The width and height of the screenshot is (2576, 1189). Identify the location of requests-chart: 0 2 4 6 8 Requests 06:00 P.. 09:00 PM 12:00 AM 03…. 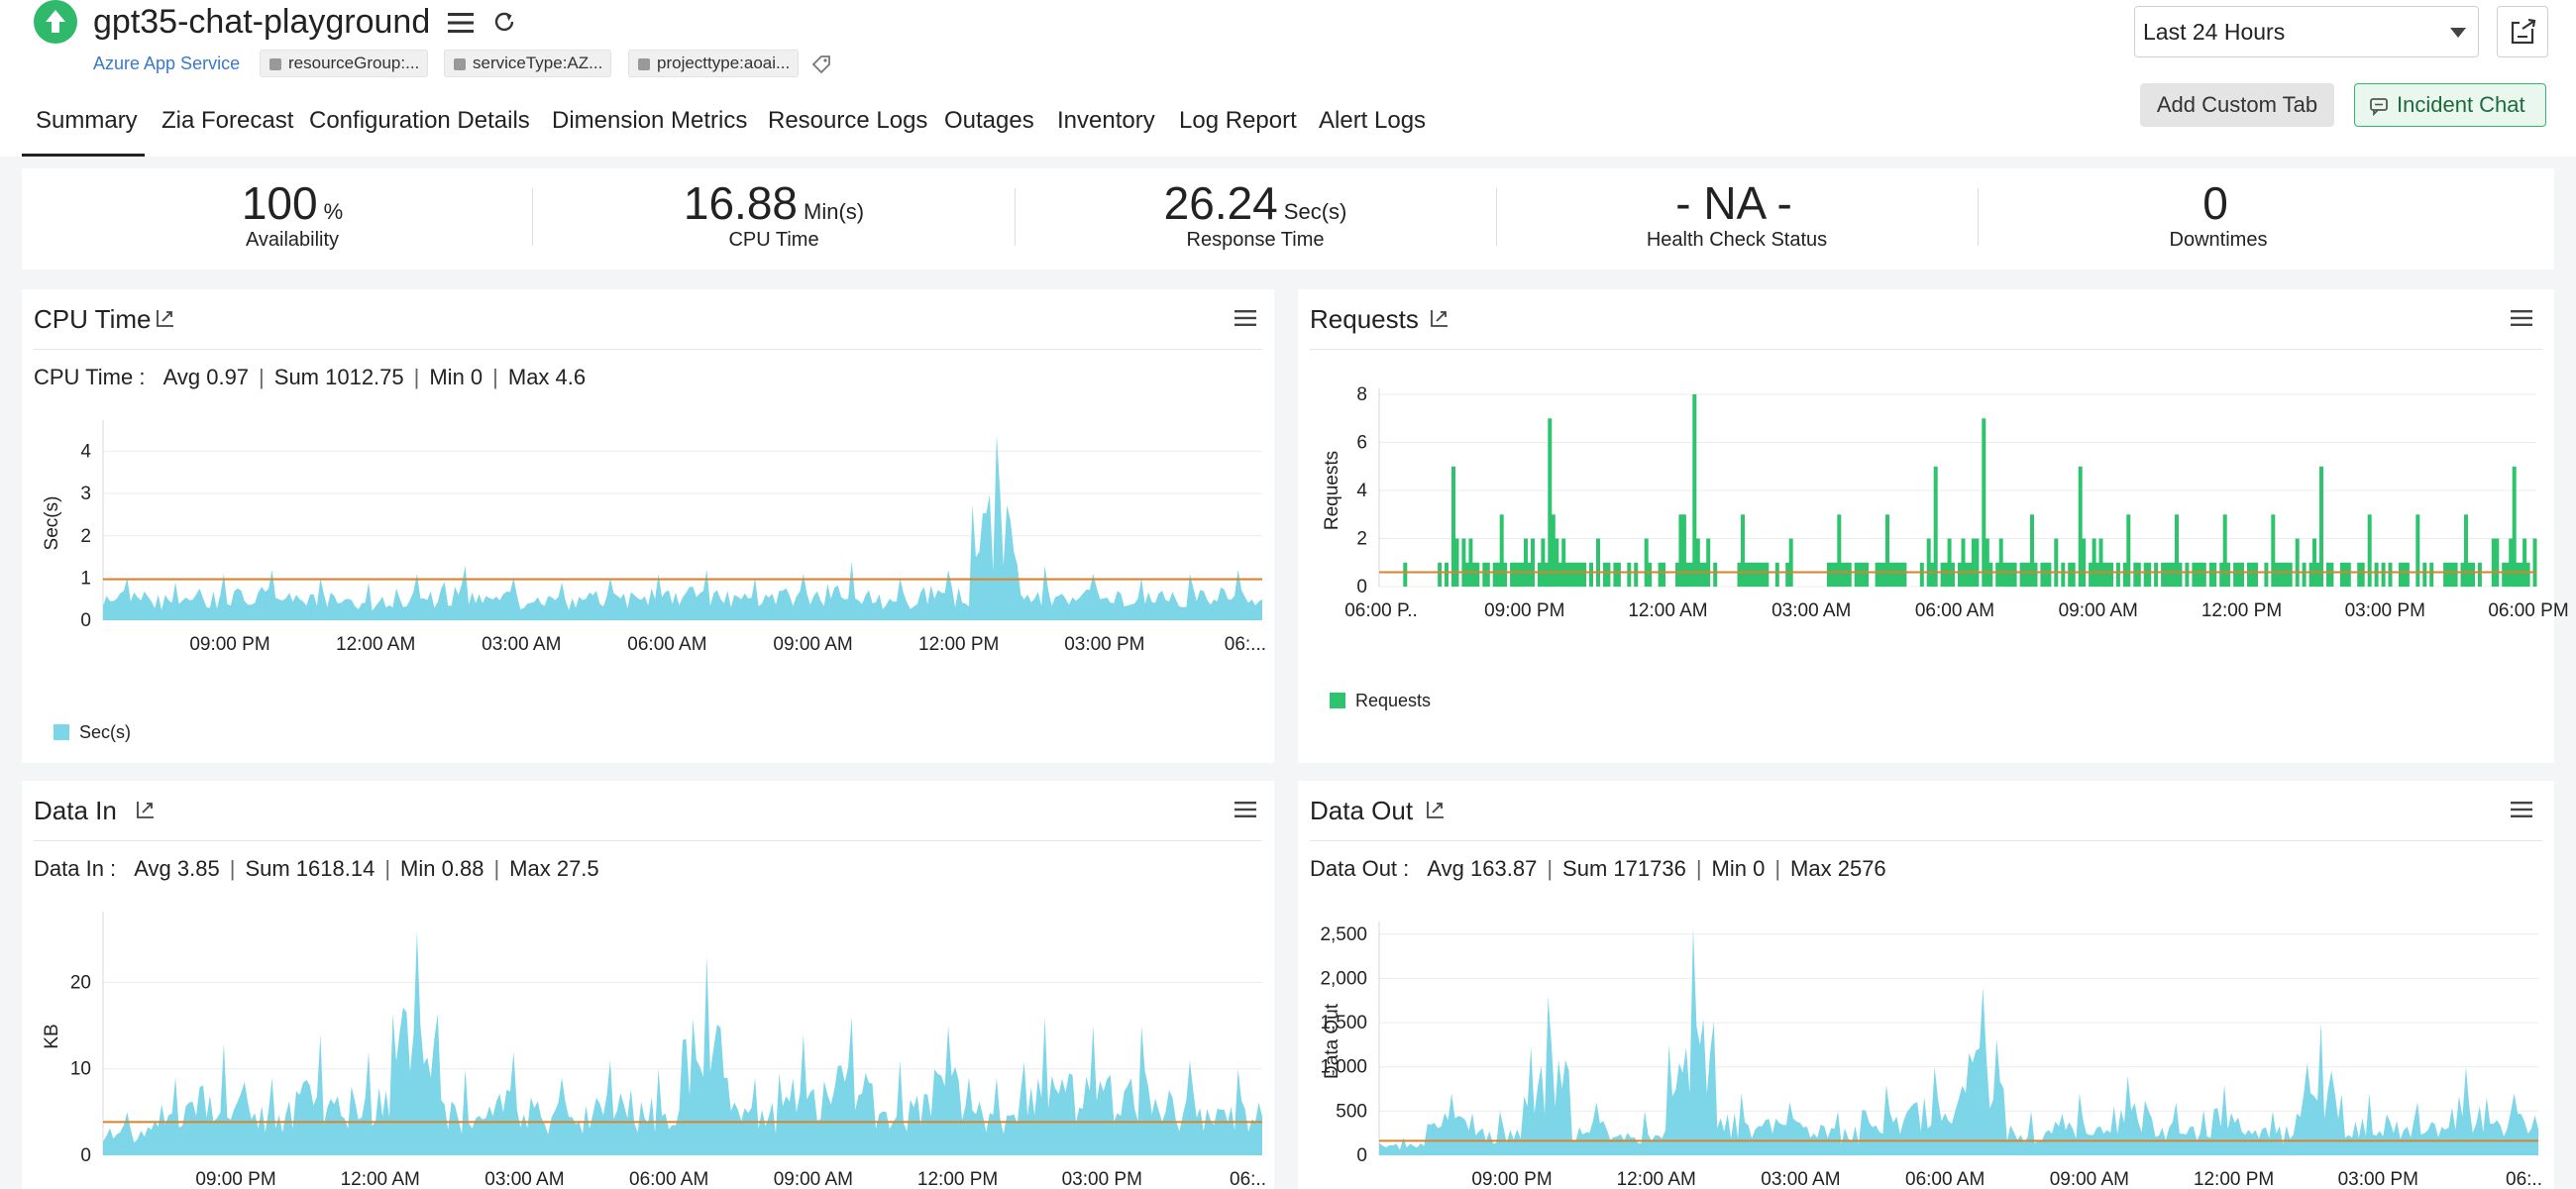
(1934, 516).